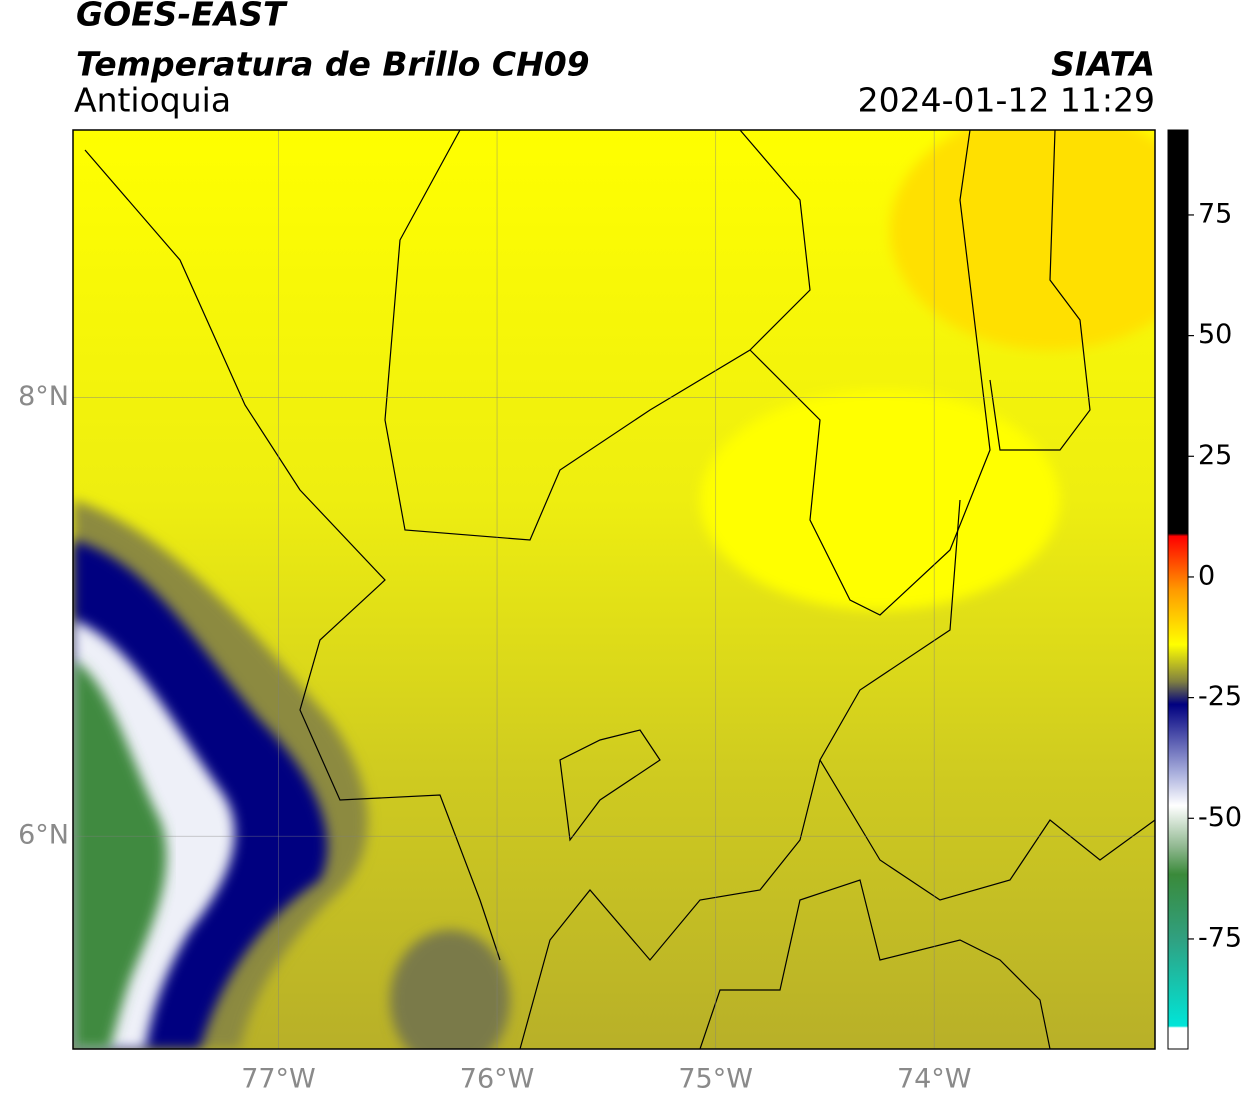 The height and width of the screenshot is (1099, 1252). I want to click on colorbar-tick-label: -50, so click(1220, 817).